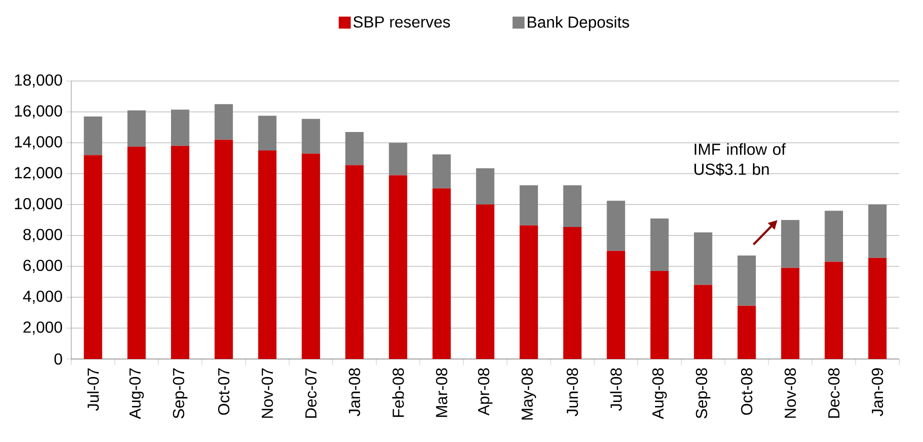 The height and width of the screenshot is (442, 923). Describe the element at coordinates (740, 159) in the screenshot. I see `annotation: IMF inflow of US$3.1 bn` at that location.